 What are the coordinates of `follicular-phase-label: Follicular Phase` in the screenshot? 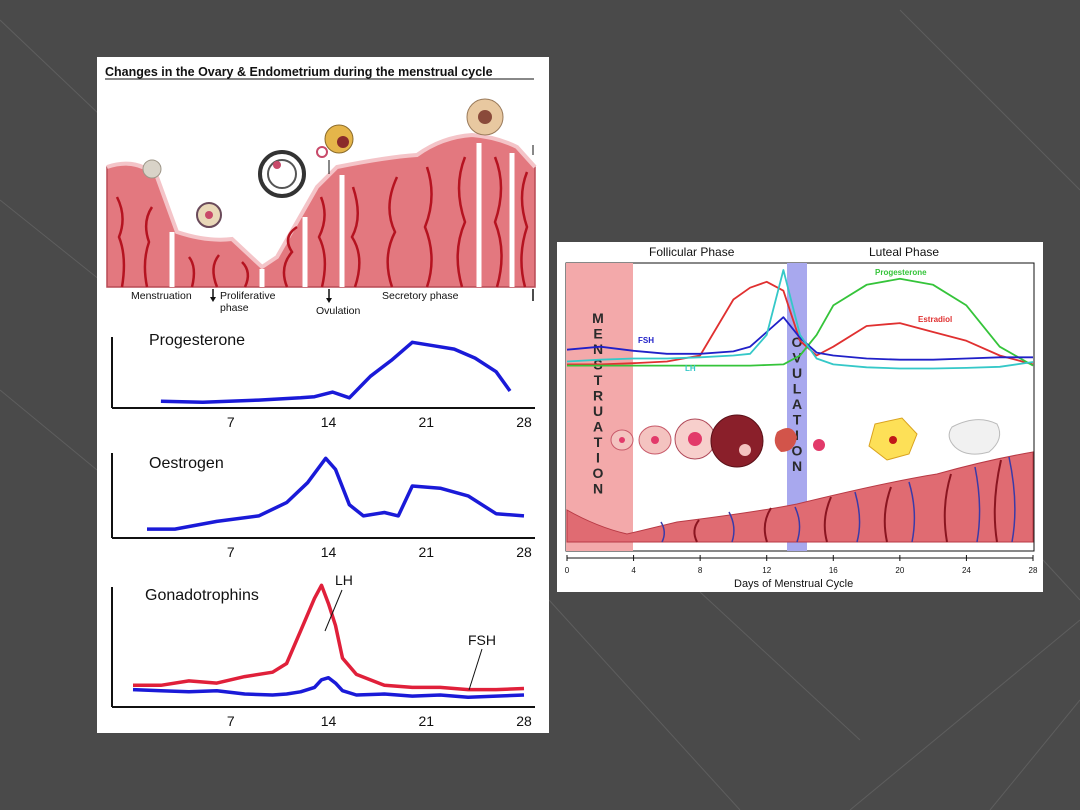 It's located at (692, 252).